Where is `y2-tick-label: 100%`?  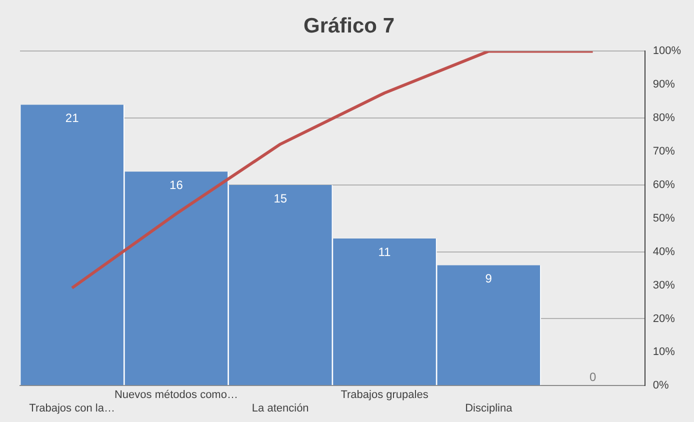
y2-tick-label: 100% is located at coordinates (667, 51).